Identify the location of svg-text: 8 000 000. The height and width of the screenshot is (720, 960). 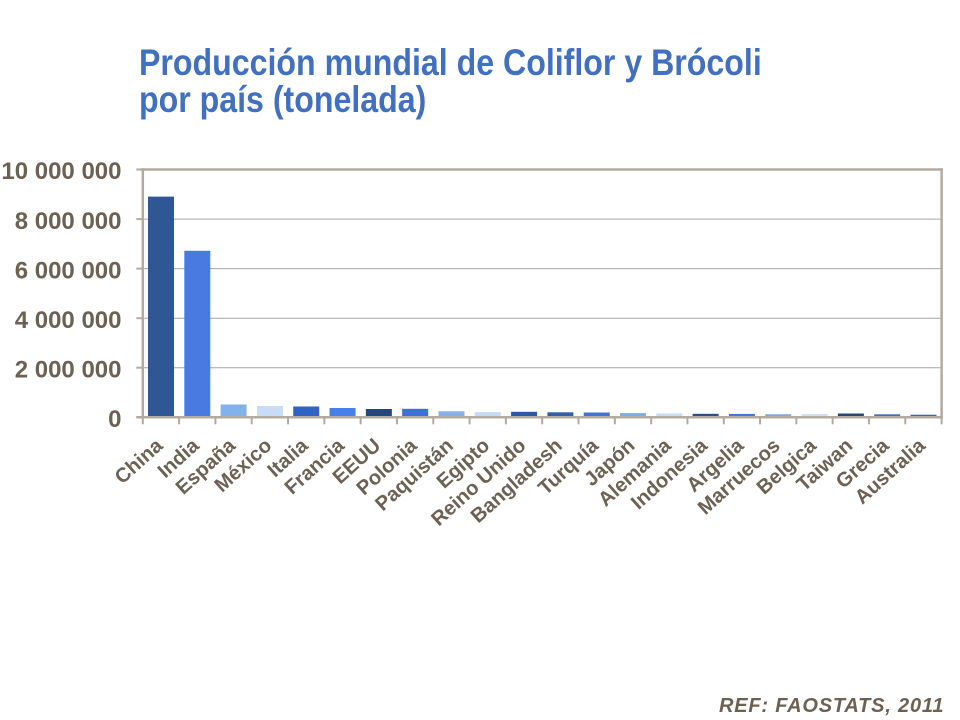
(68, 221).